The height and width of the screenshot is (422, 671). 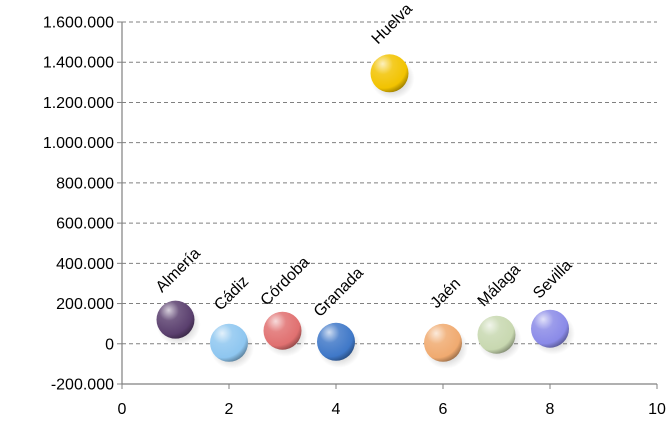 I want to click on data-point-almería, so click(x=178, y=323).